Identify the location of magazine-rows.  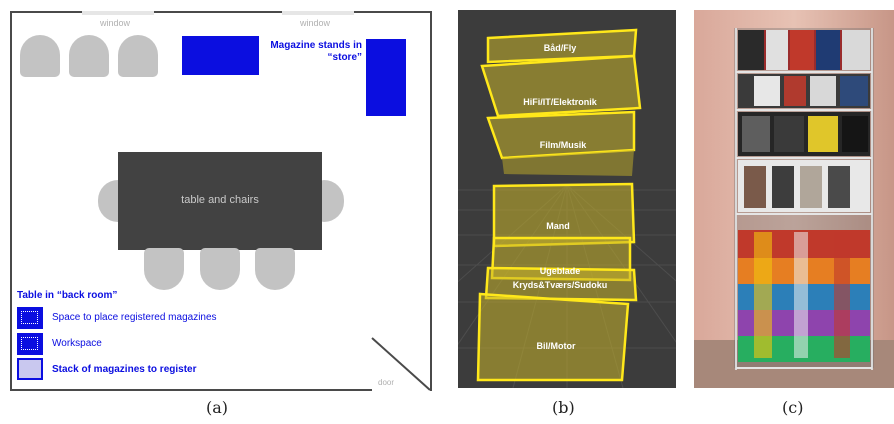
(804, 196).